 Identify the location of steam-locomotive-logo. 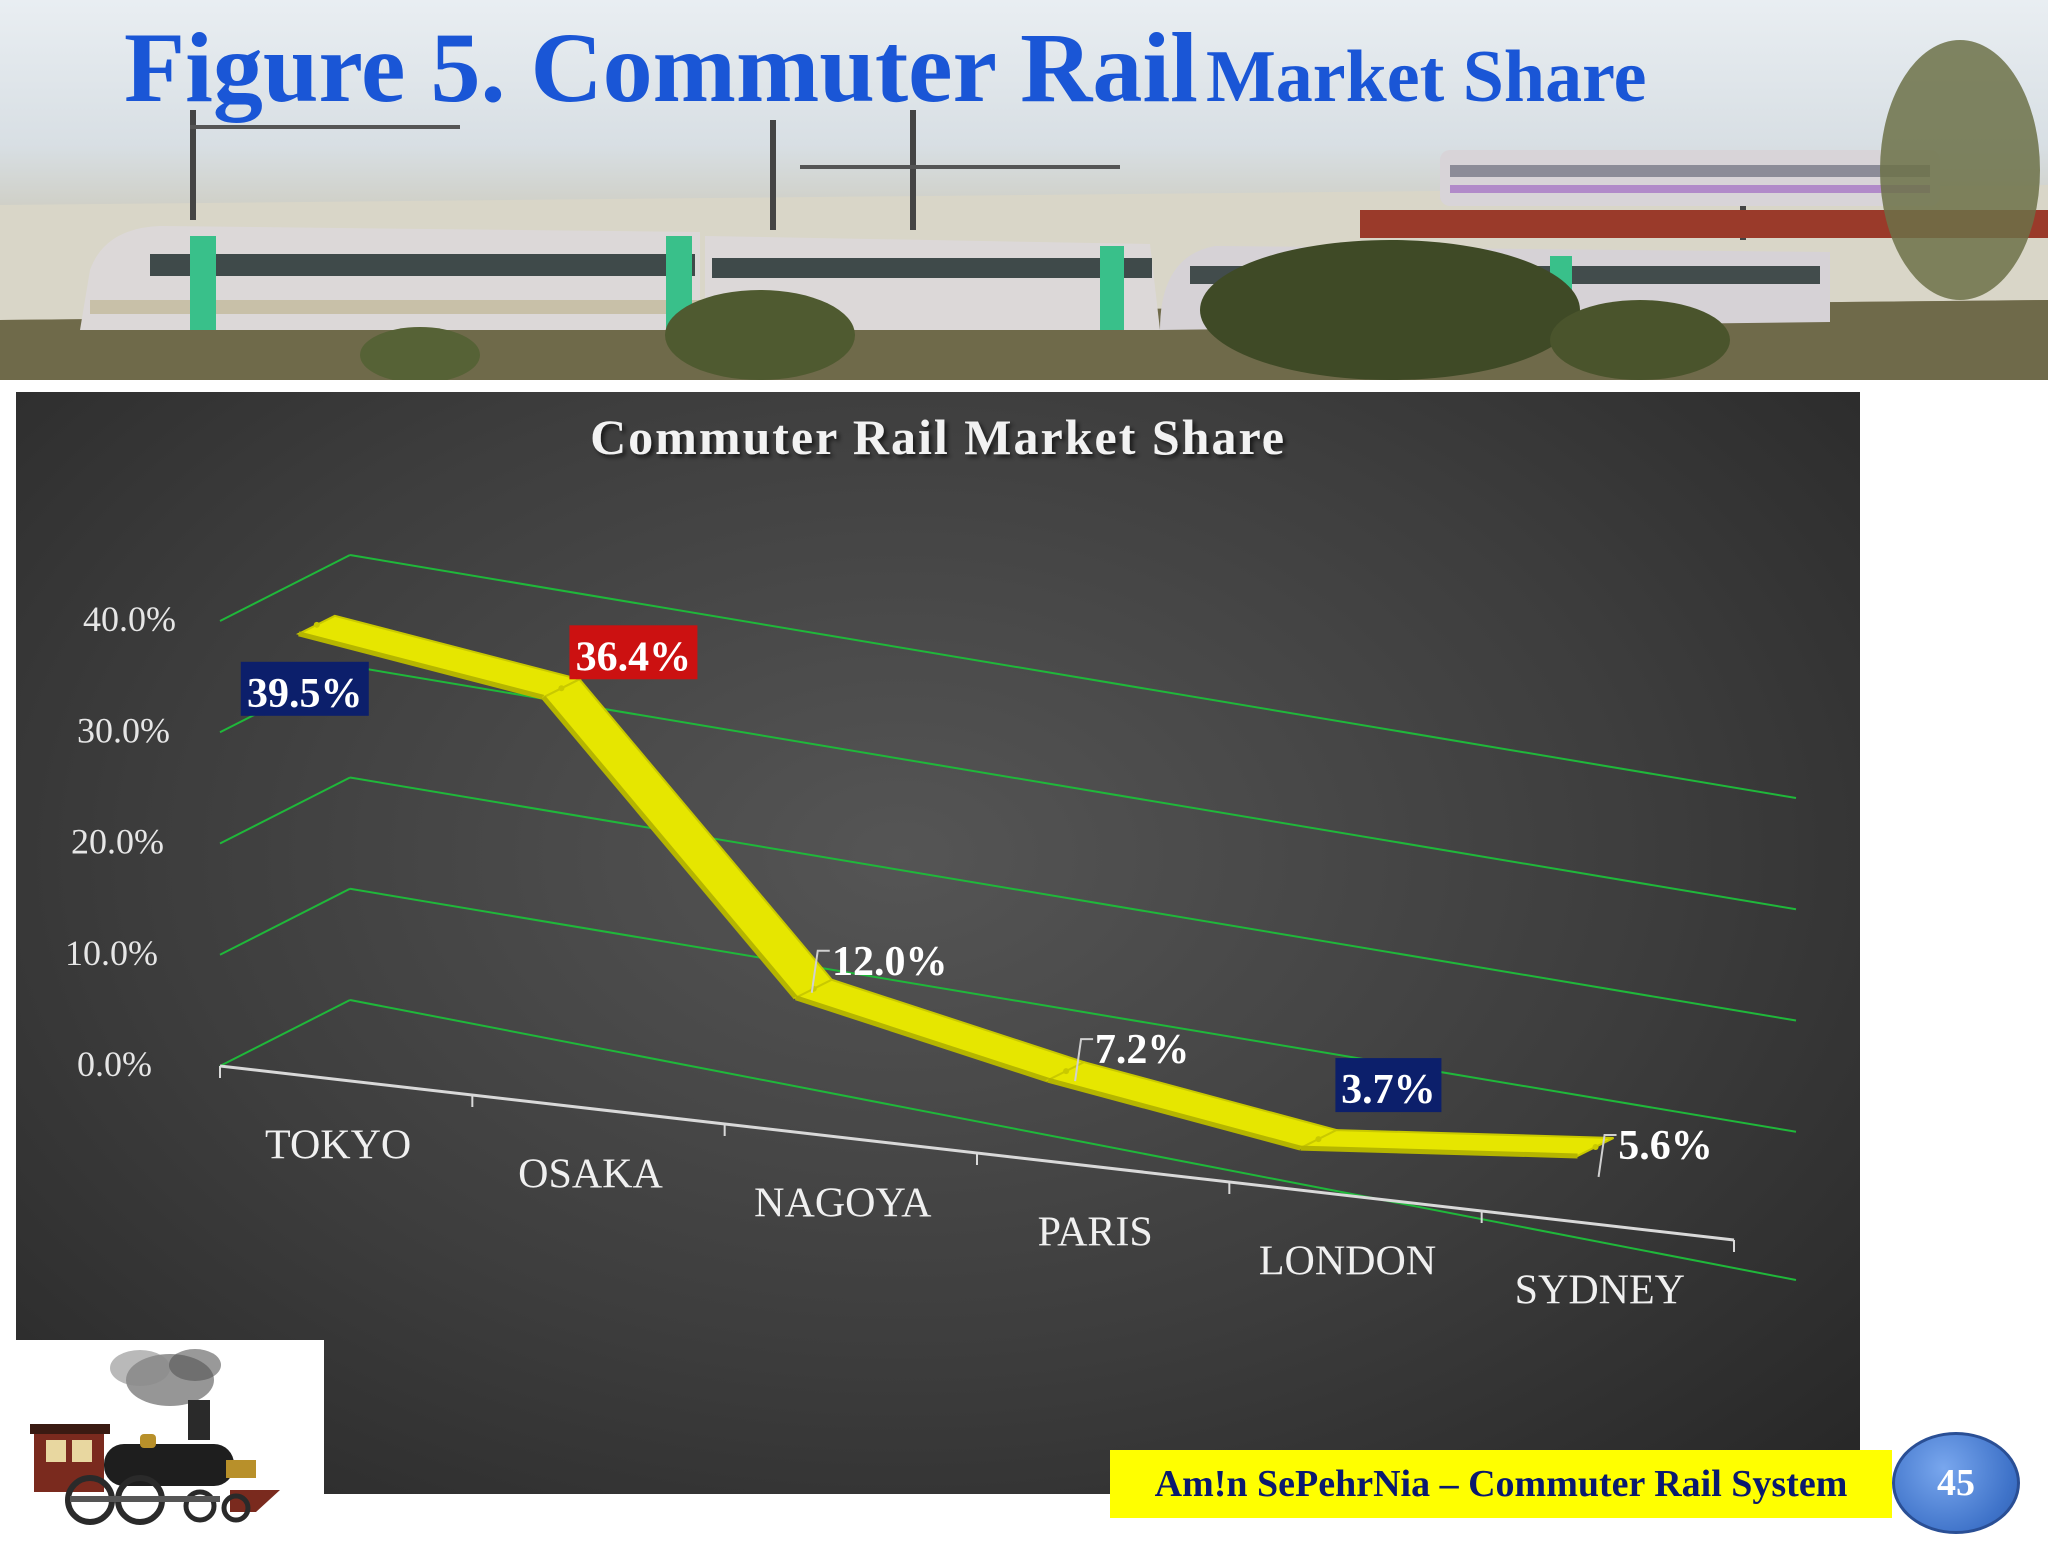
(155, 1437).